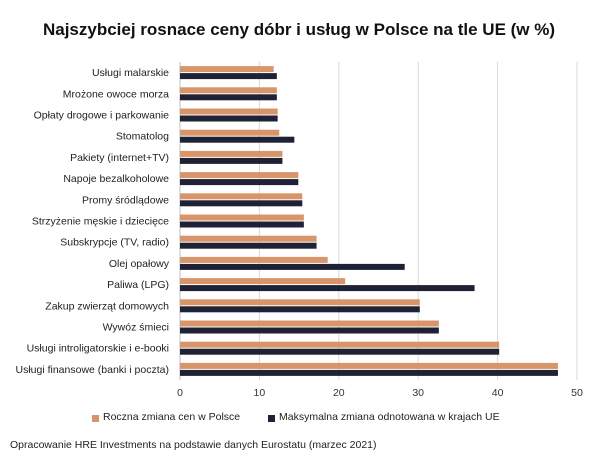 This screenshot has width=598, height=457. I want to click on category-label: Subskrypcje (TV, radio), so click(114, 243).